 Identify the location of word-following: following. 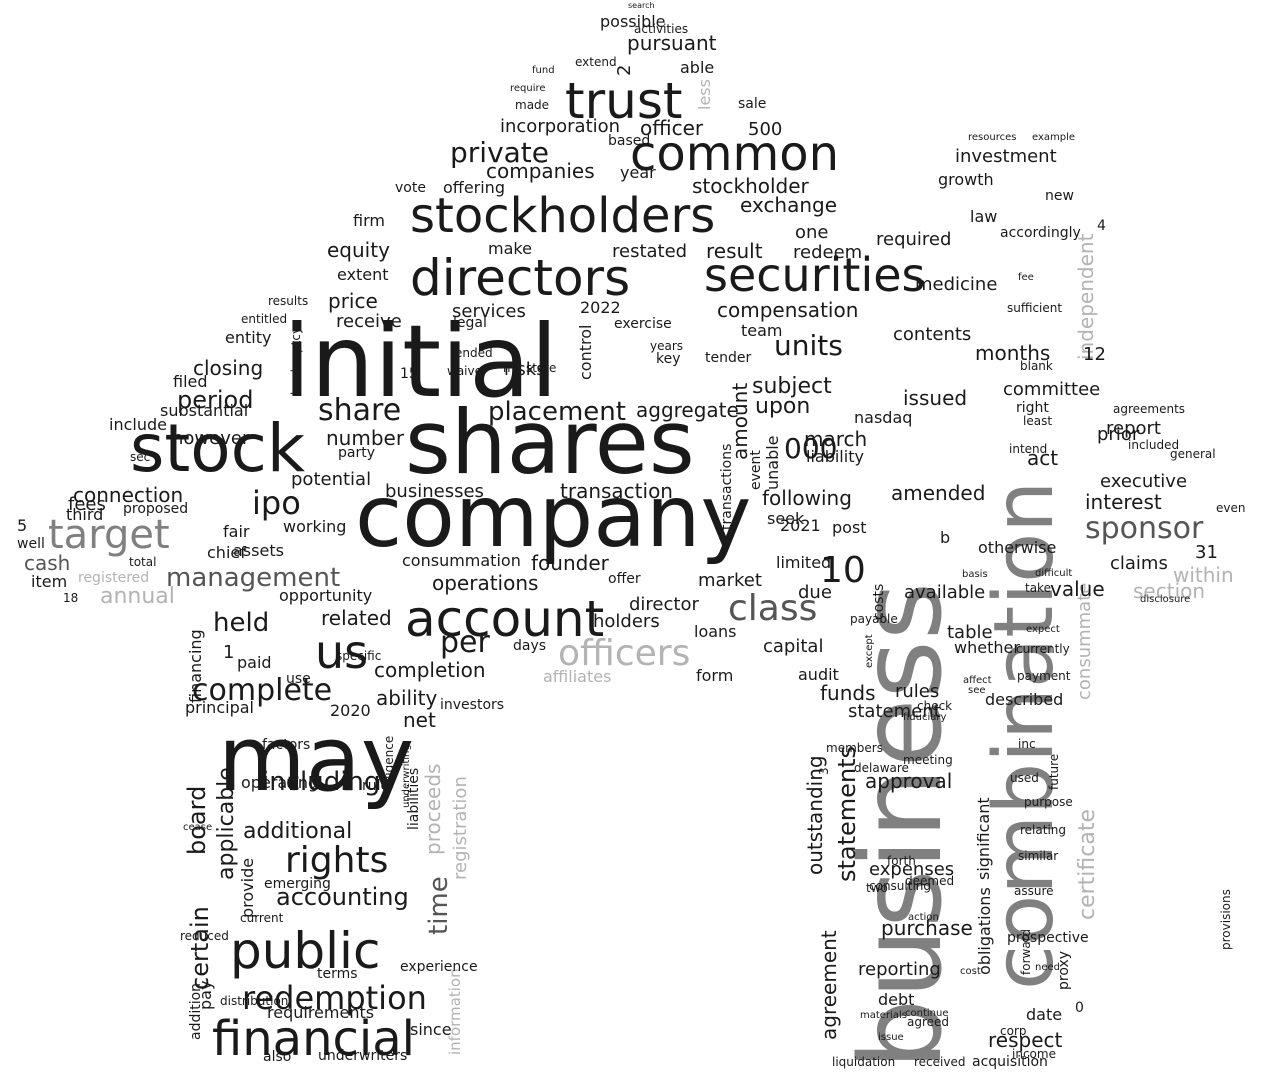
(807, 498).